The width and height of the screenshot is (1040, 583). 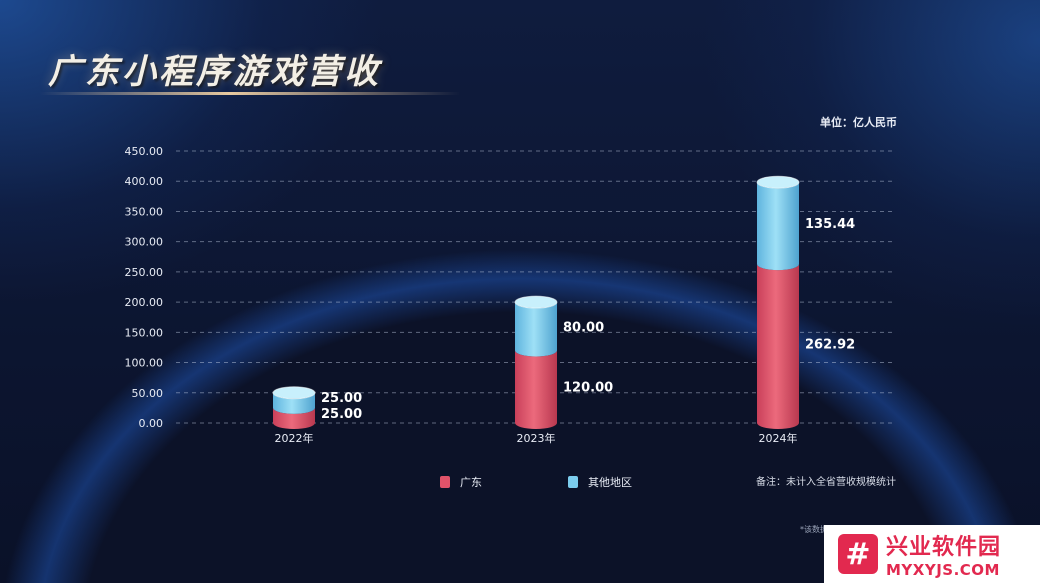 What do you see at coordinates (536, 329) in the screenshot?
I see `bar-other-regions-1-body` at bounding box center [536, 329].